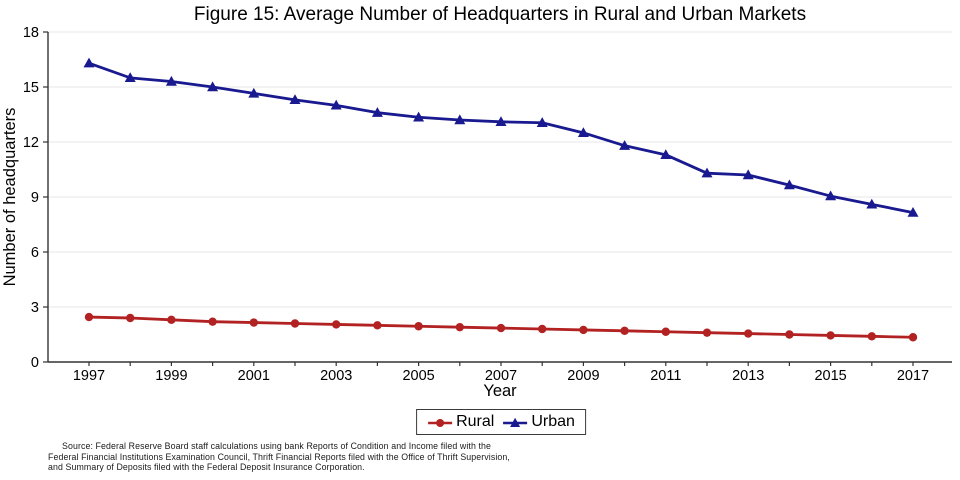 The width and height of the screenshot is (960, 480). Describe the element at coordinates (89, 62) in the screenshot. I see `data-marker-urban-1997` at that location.